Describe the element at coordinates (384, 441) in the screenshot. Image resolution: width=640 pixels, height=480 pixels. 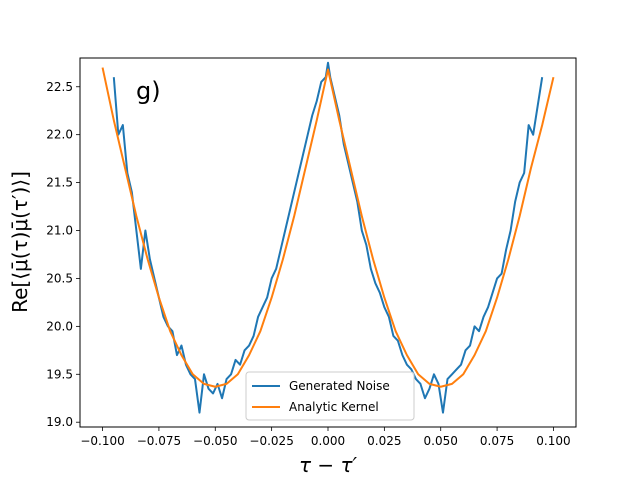
I see `x-tick-label: 0.025` at that location.